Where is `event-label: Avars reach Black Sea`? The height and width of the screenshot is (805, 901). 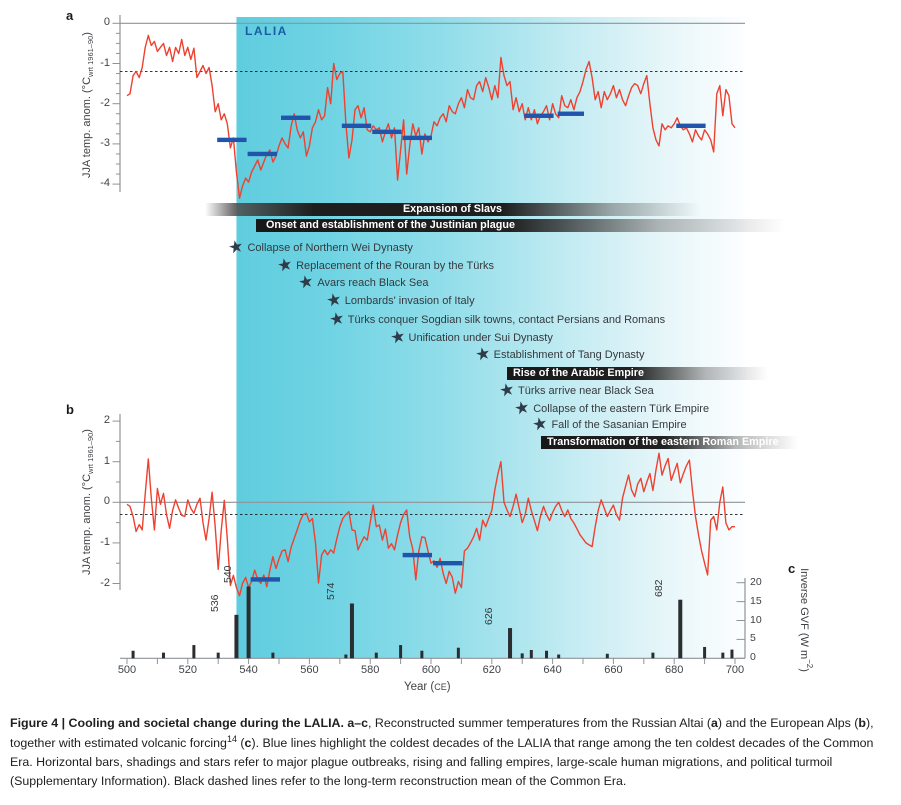
event-label: Avars reach Black Sea is located at coordinates (373, 283).